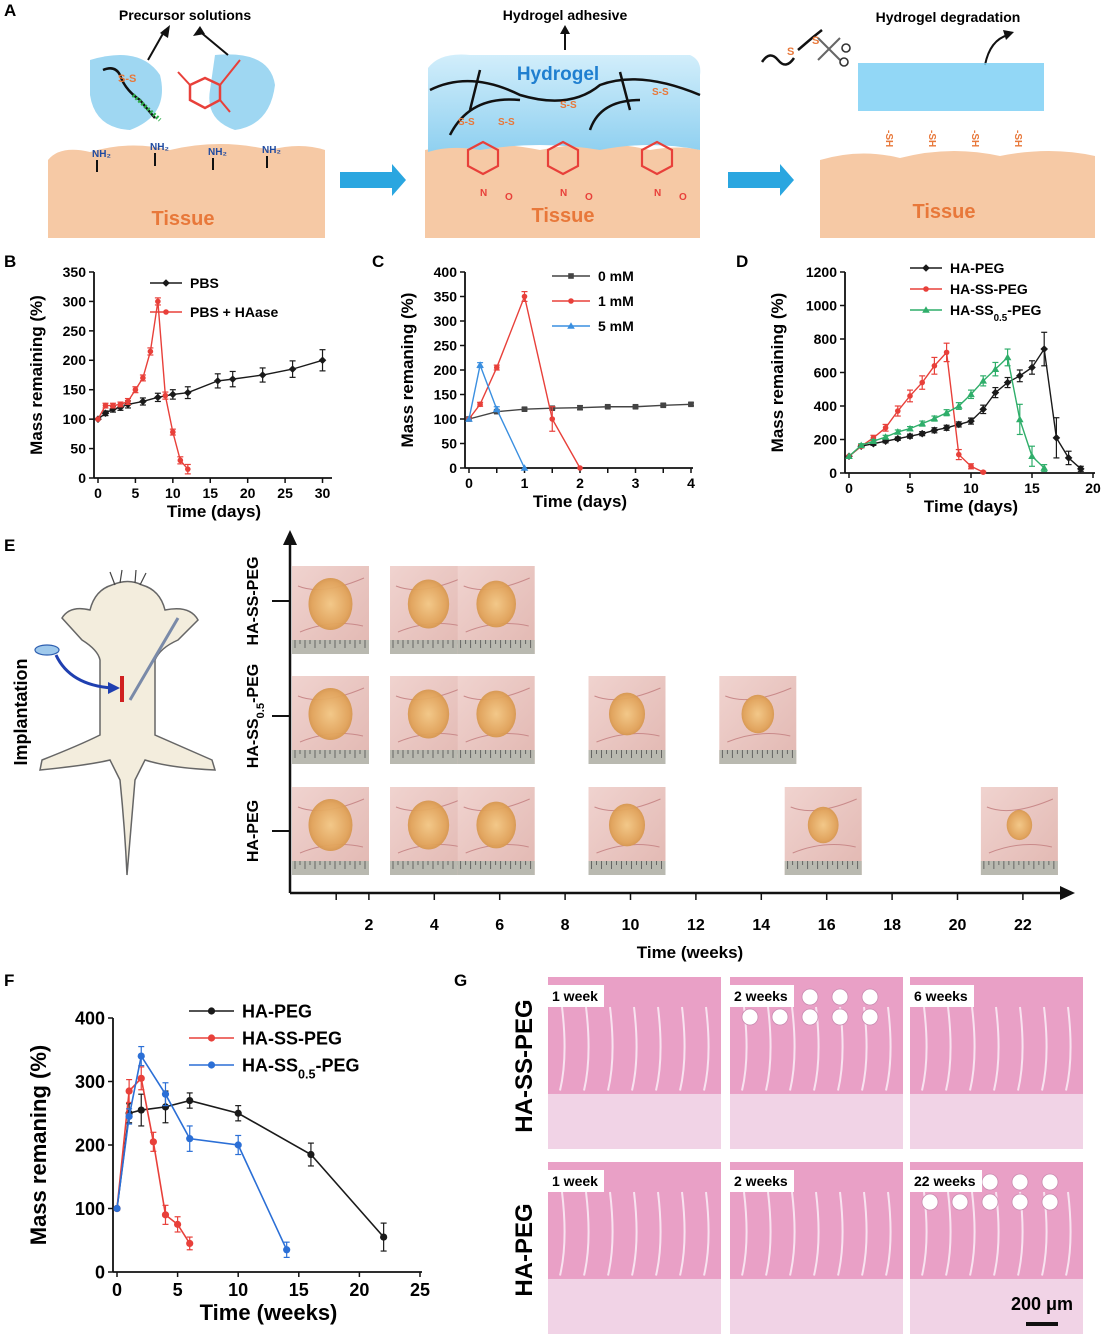 The width and height of the screenshot is (1108, 1338). What do you see at coordinates (696, 925) in the screenshot?
I see `e-x-tick-label: 12` at bounding box center [696, 925].